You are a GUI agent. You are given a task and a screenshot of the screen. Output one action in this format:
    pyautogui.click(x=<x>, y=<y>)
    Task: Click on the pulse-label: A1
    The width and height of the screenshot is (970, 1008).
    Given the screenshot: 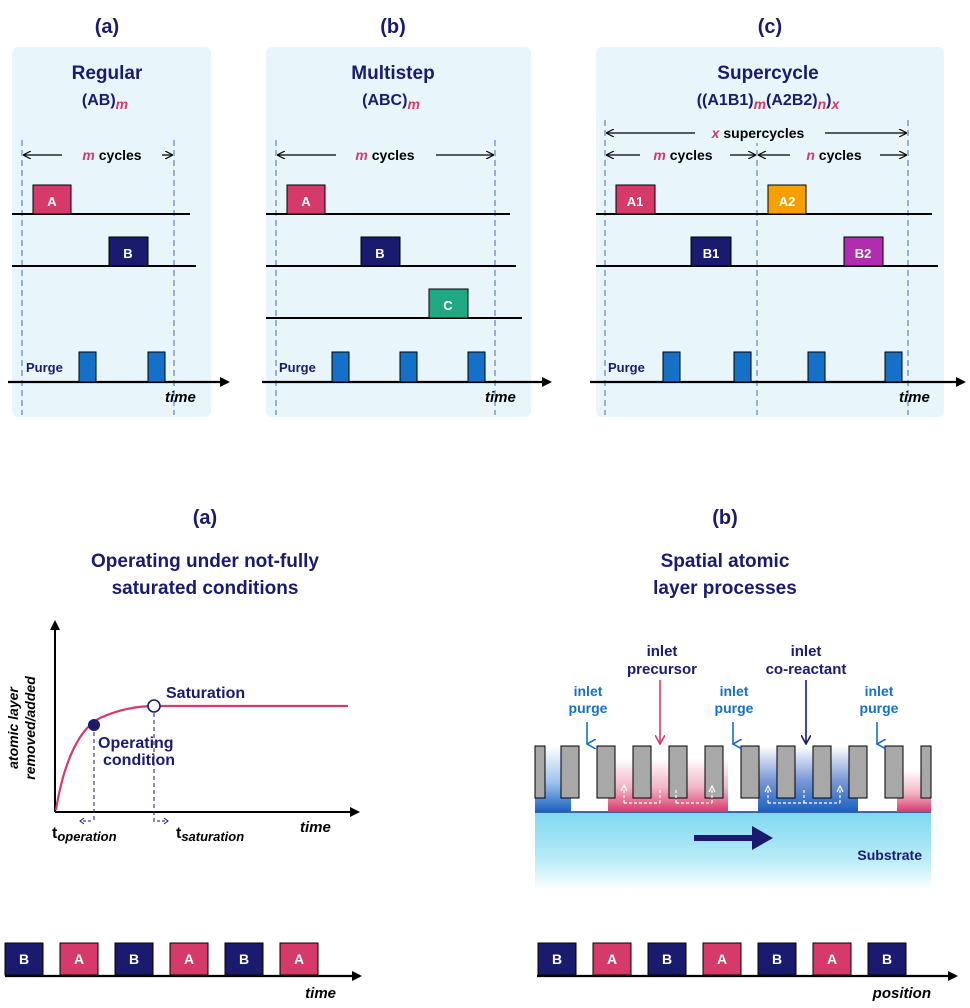 What is the action you would take?
    pyautogui.click(x=635, y=201)
    